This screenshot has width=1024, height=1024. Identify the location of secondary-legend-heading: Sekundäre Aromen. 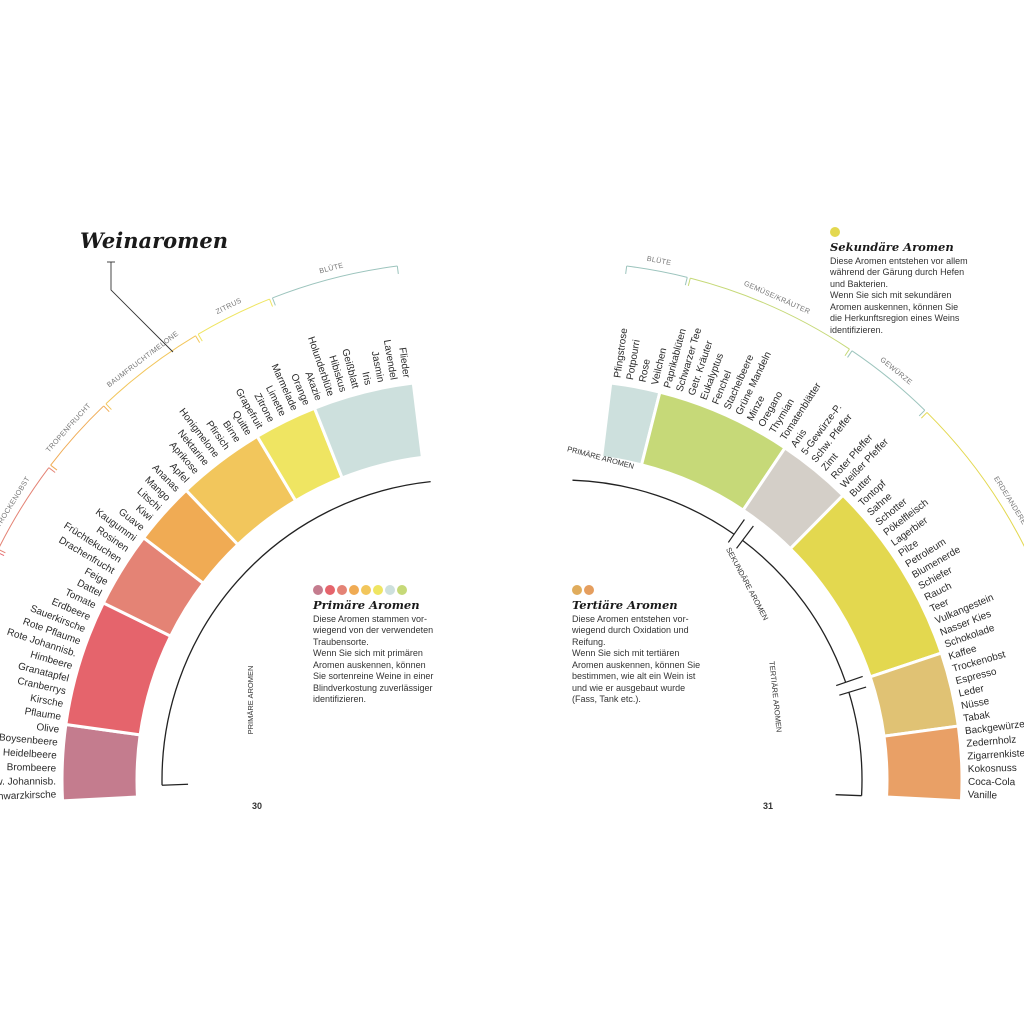
(892, 247).